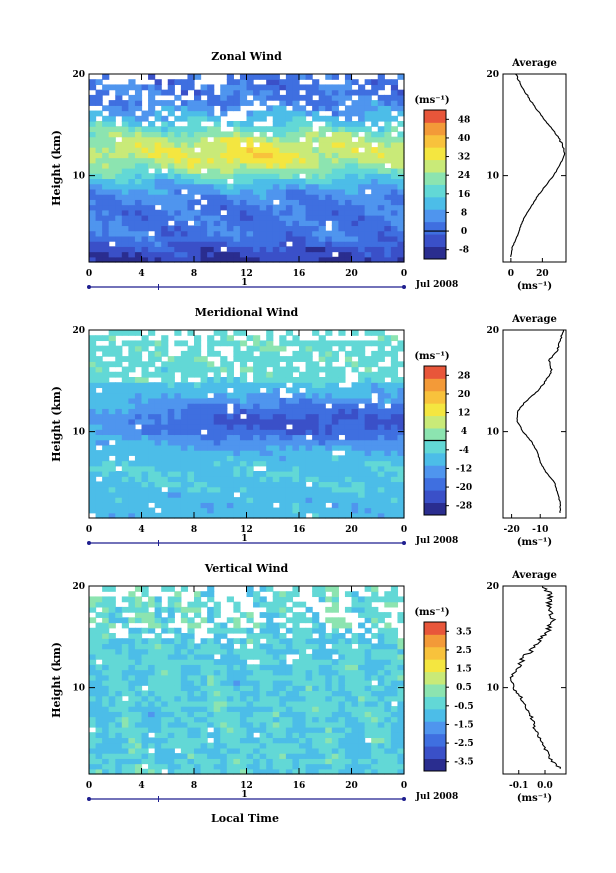 The width and height of the screenshot is (616, 873). I want to click on day-label: 1, so click(244, 283).